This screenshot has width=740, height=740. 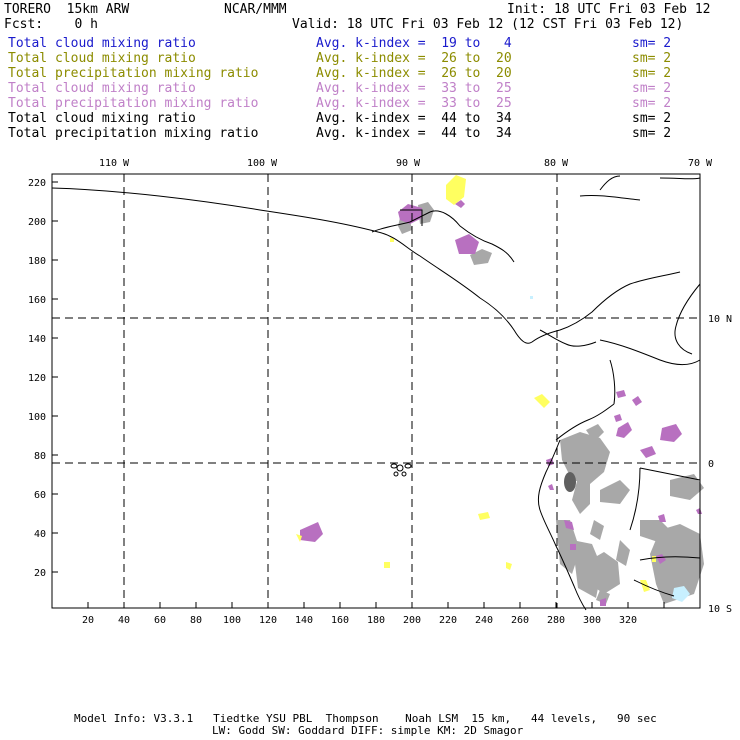 What do you see at coordinates (408, 163) in the screenshot?
I see `lon-label: 90 W` at bounding box center [408, 163].